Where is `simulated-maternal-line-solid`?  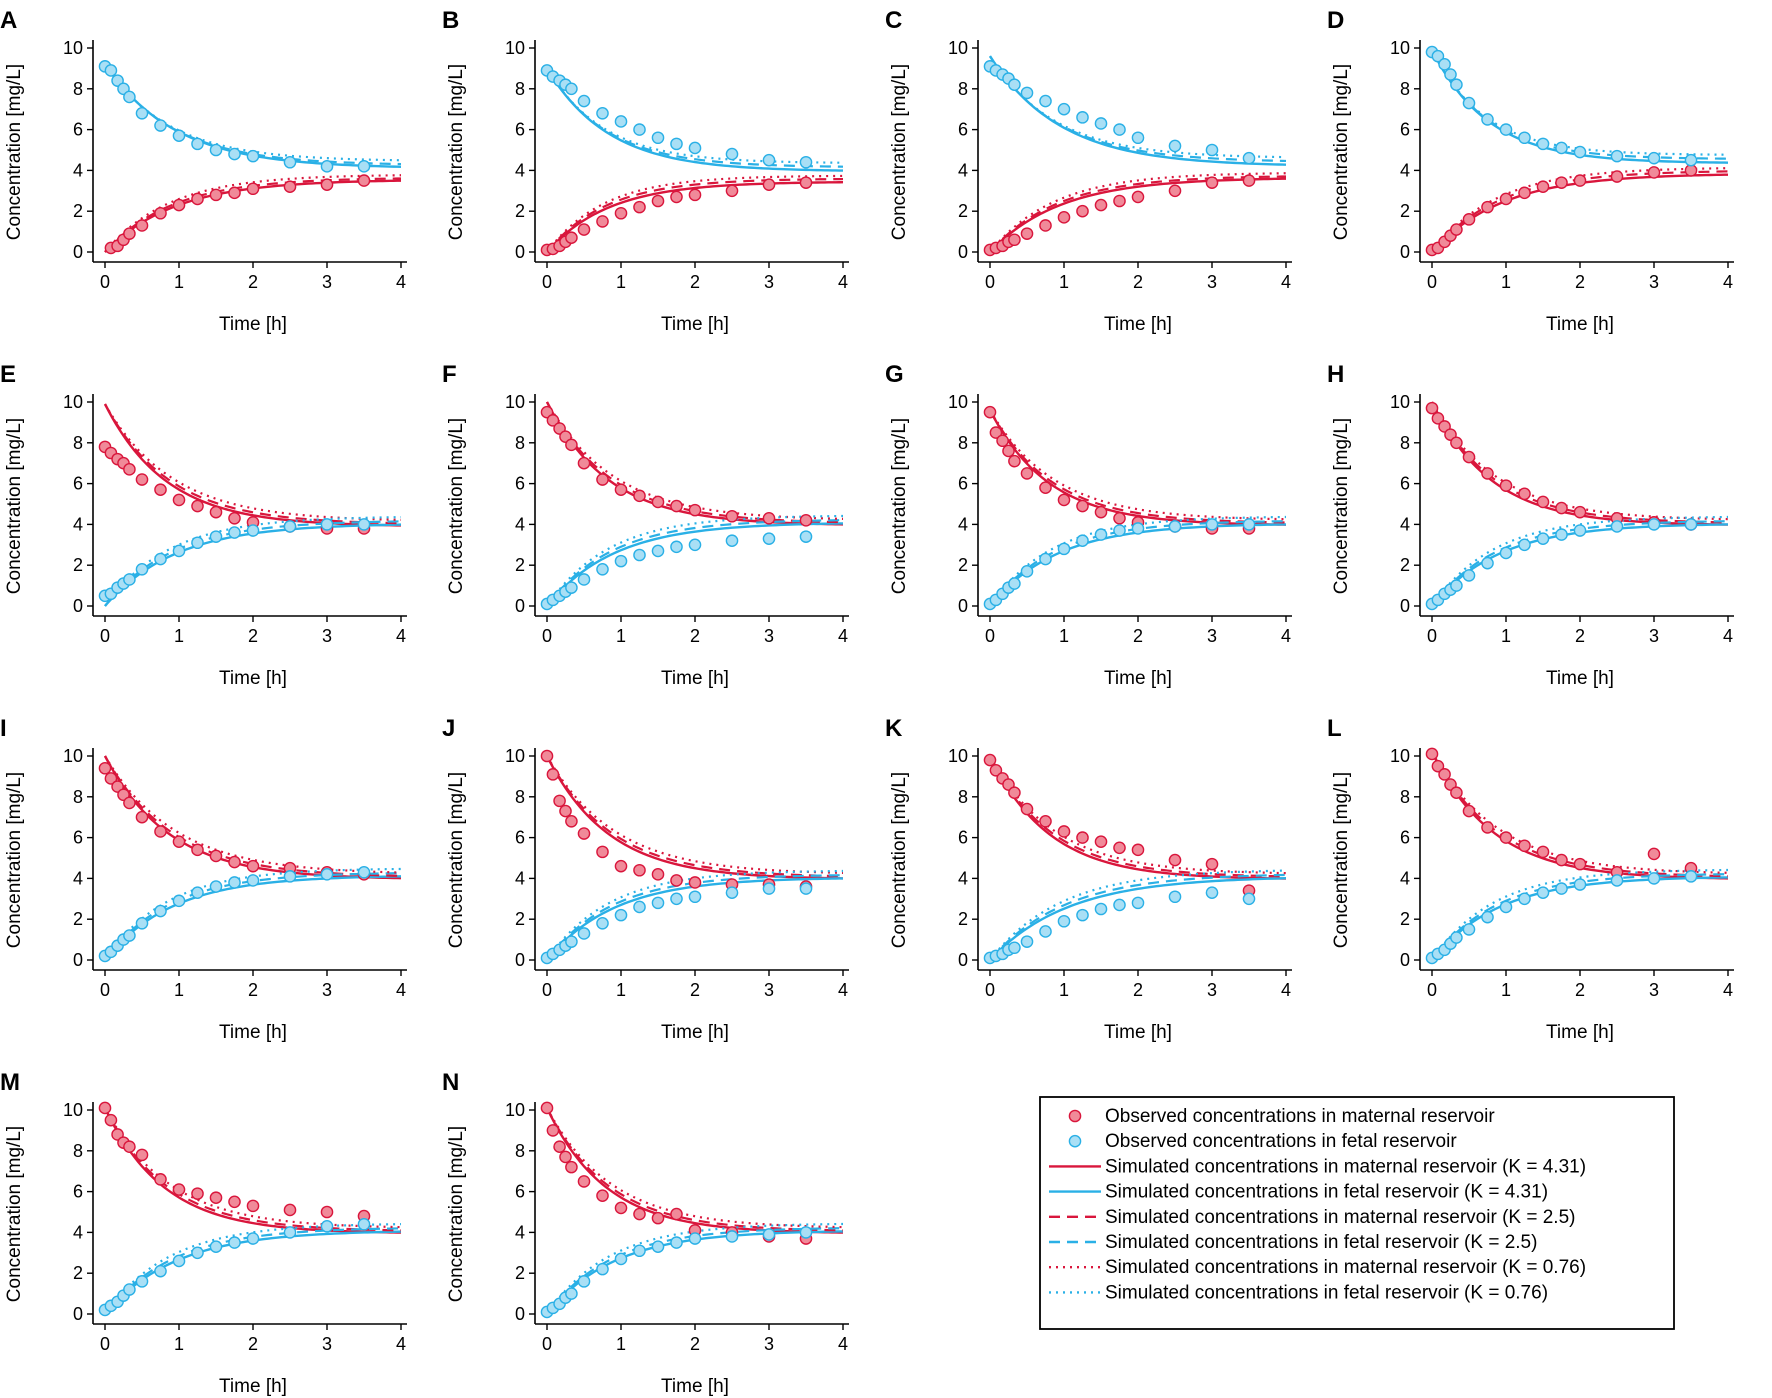 simulated-maternal-line-solid is located at coordinates (252, 465).